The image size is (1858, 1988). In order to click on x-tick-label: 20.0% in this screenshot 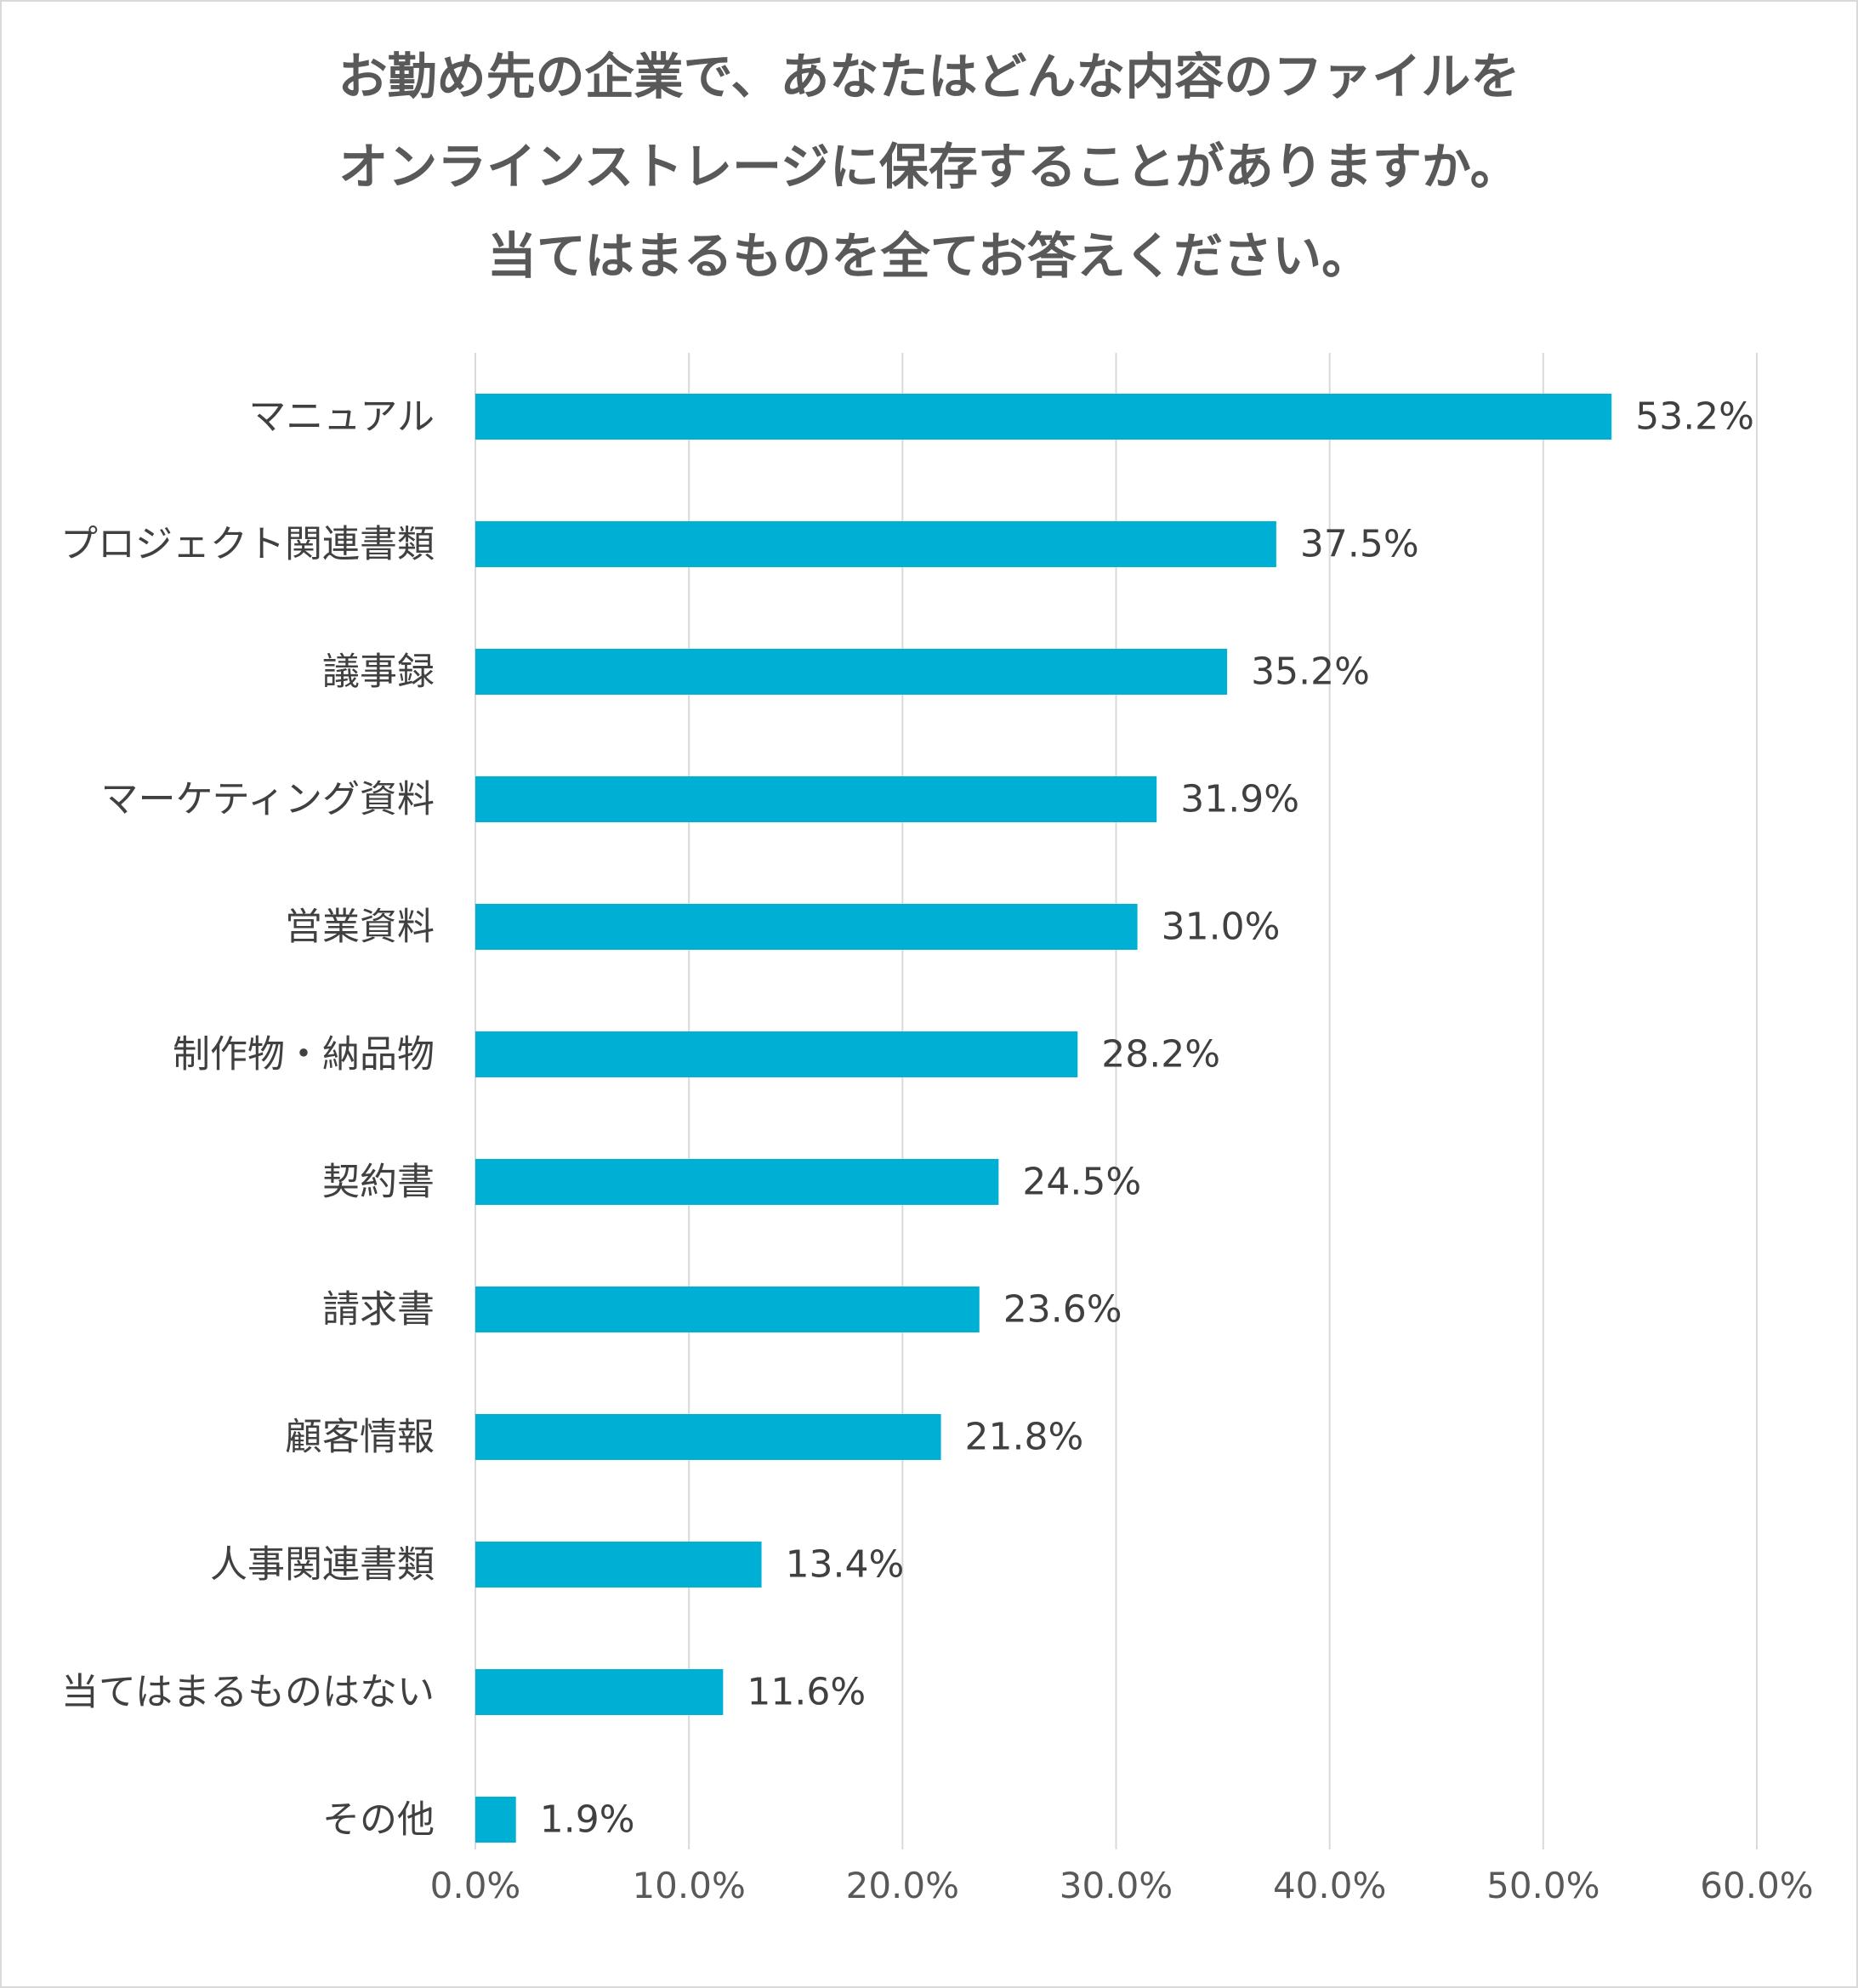, I will do `click(902, 1885)`.